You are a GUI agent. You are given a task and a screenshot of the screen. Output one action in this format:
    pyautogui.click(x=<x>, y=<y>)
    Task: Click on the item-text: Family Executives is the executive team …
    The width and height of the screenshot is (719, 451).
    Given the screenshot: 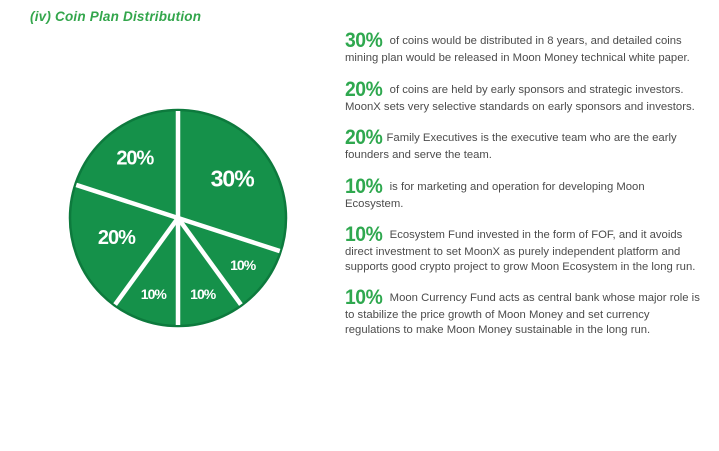 What is the action you would take?
    pyautogui.click(x=511, y=146)
    